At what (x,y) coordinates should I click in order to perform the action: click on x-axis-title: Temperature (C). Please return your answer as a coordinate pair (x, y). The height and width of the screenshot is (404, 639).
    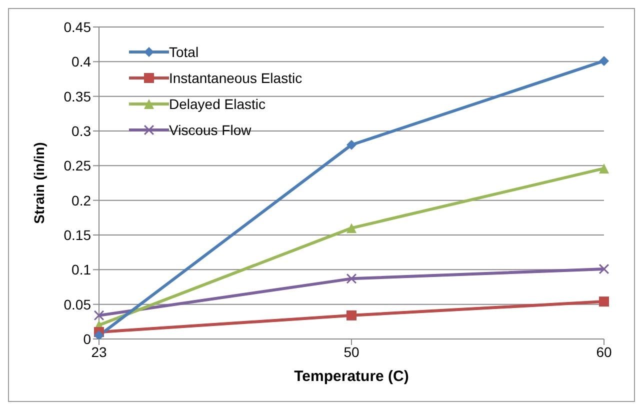
    Looking at the image, I should click on (351, 376).